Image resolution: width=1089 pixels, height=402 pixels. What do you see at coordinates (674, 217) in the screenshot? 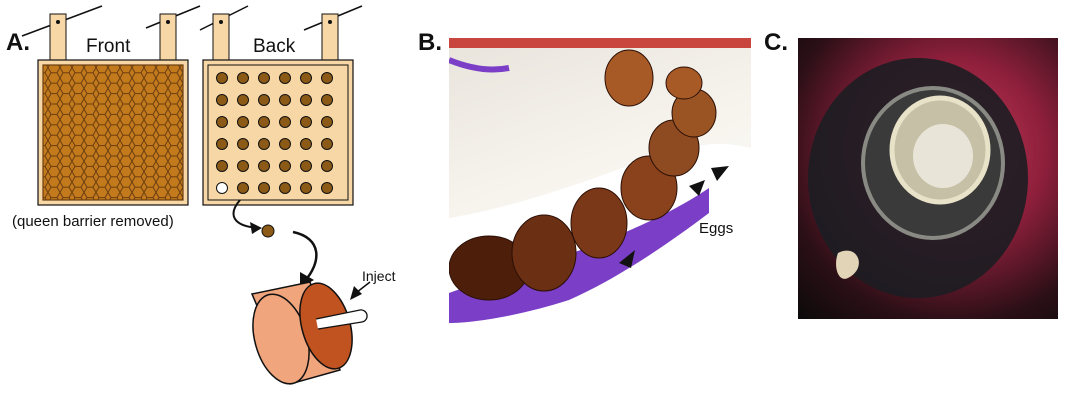
I see `arrowhead-icon` at bounding box center [674, 217].